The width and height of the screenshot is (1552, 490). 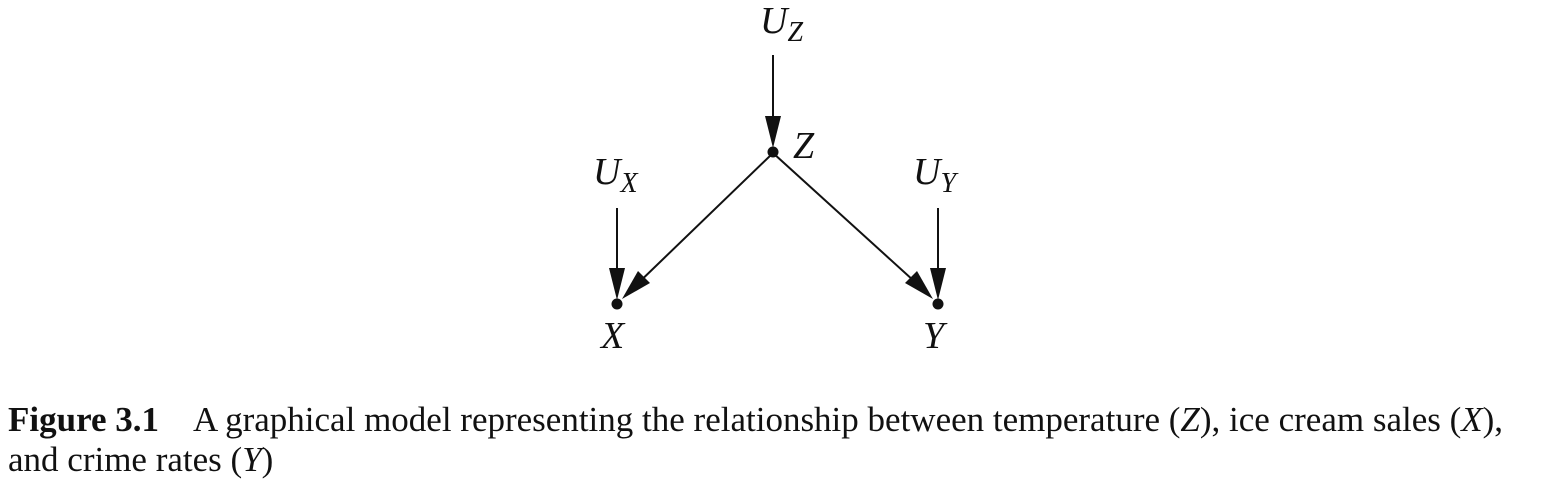 What do you see at coordinates (1190, 419) in the screenshot?
I see `caption-var-z: Z` at bounding box center [1190, 419].